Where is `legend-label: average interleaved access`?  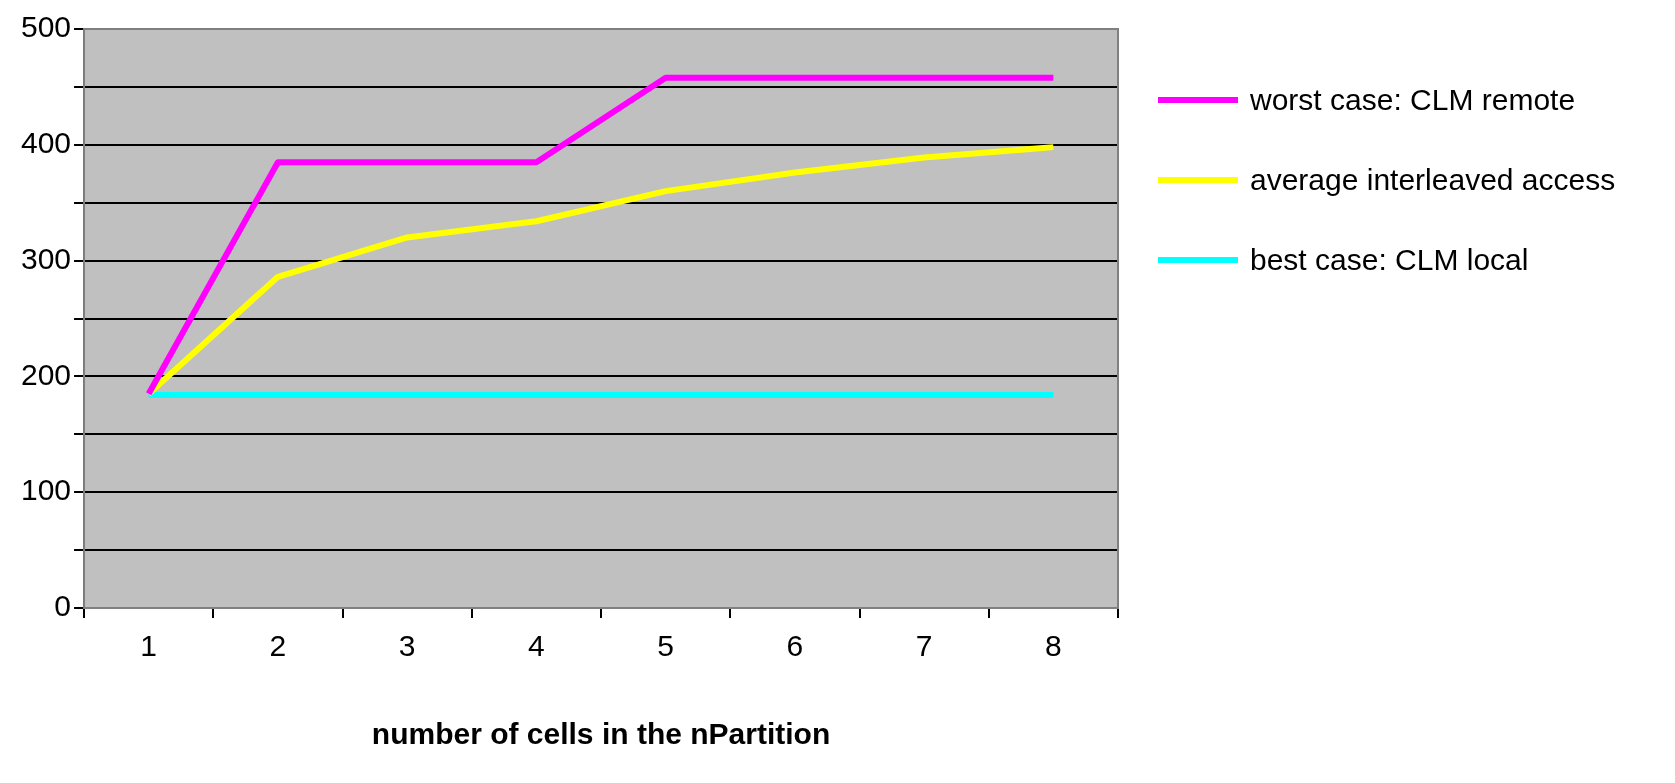 legend-label: average interleaved access is located at coordinates (1433, 180).